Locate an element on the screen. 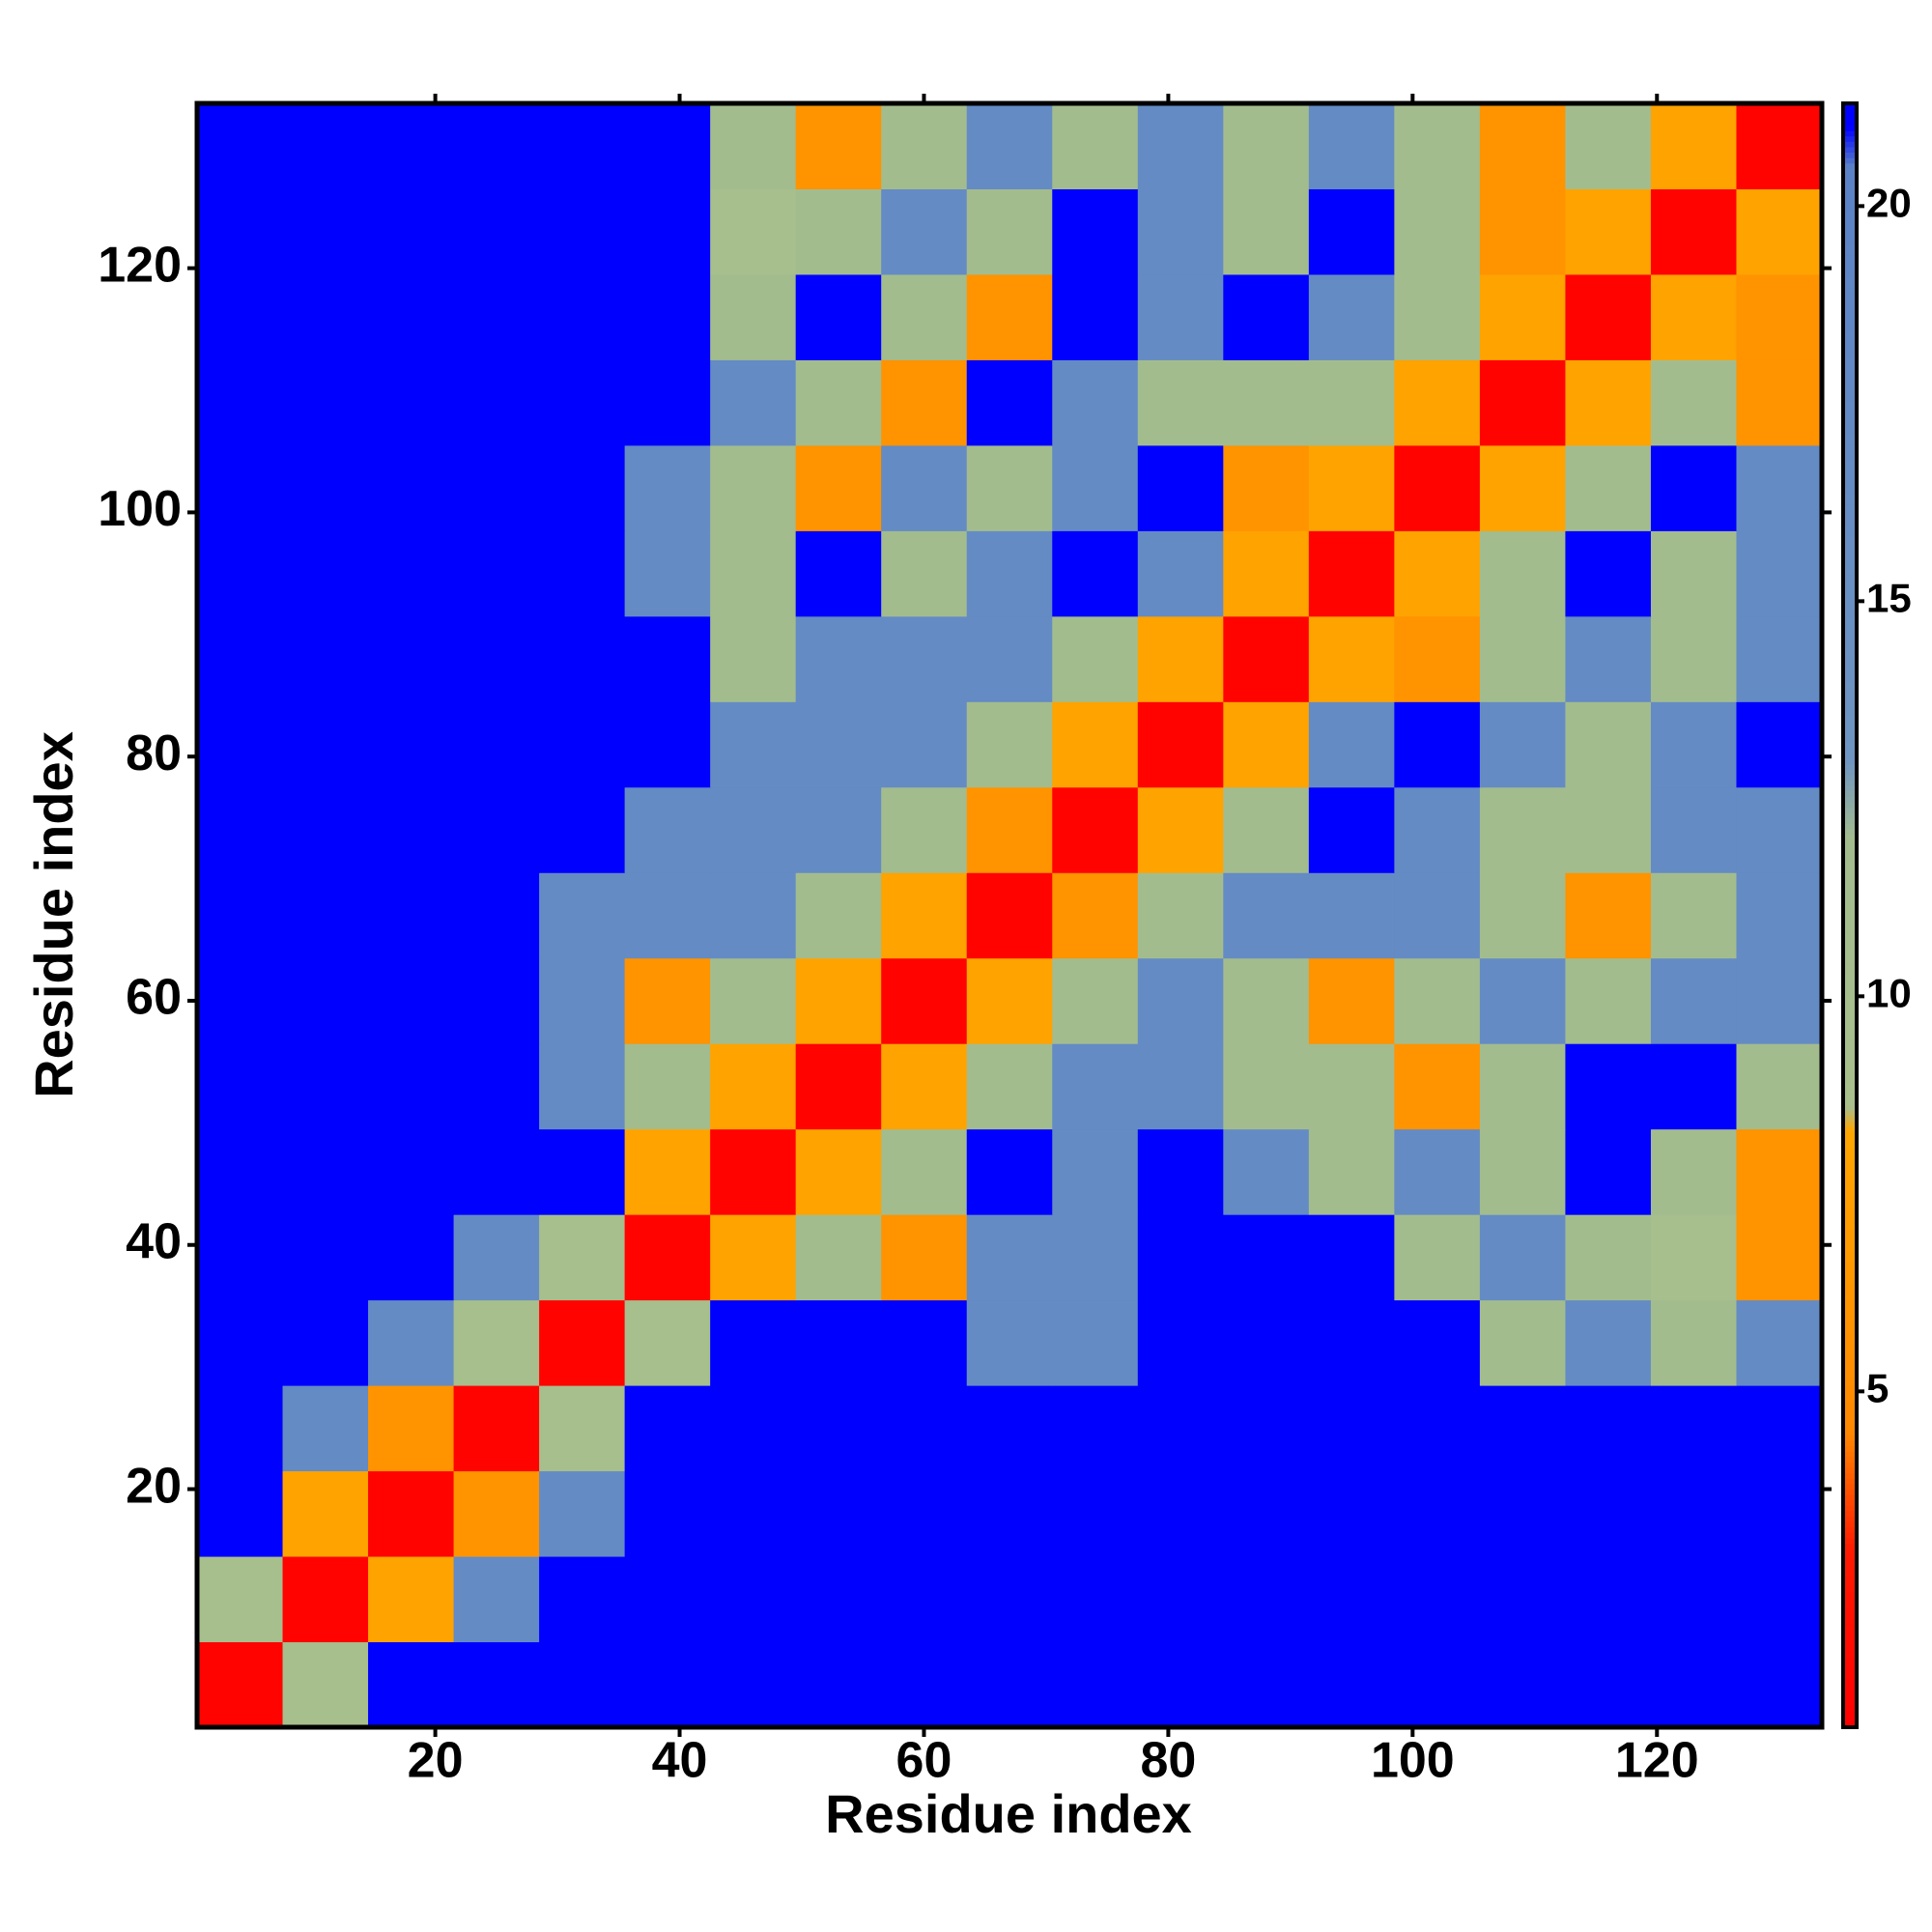  y-tick-label: 20 is located at coordinates (154, 1486).